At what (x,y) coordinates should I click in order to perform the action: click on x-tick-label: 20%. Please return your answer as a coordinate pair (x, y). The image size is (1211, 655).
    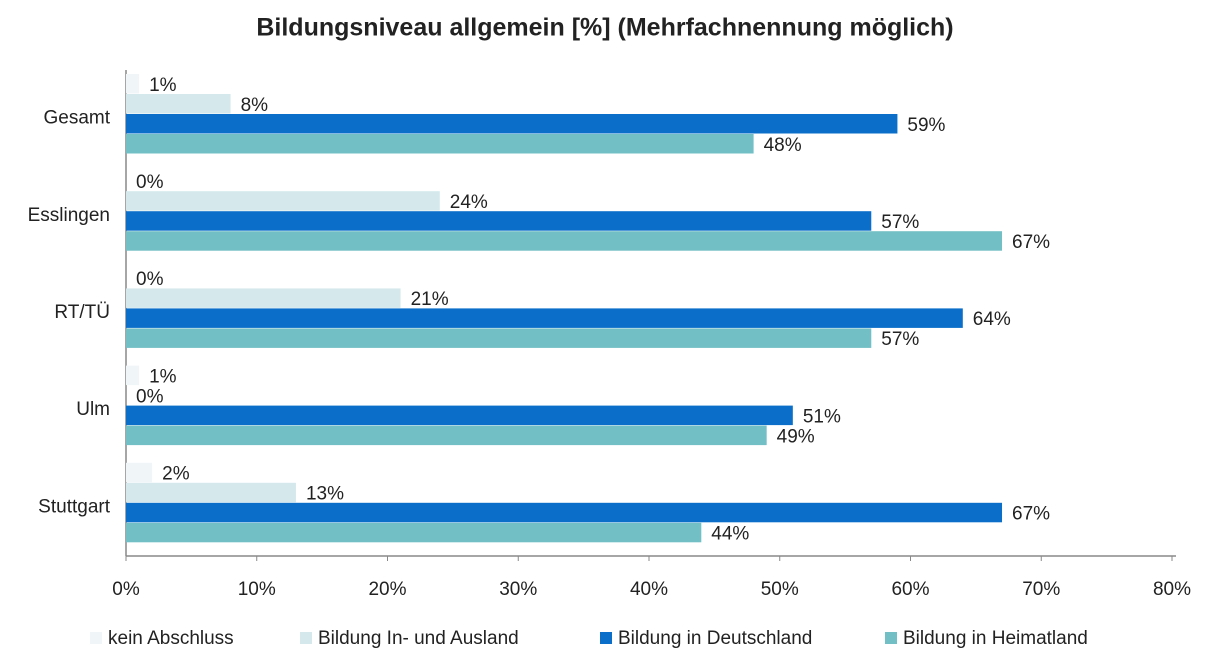
    Looking at the image, I should click on (387, 589).